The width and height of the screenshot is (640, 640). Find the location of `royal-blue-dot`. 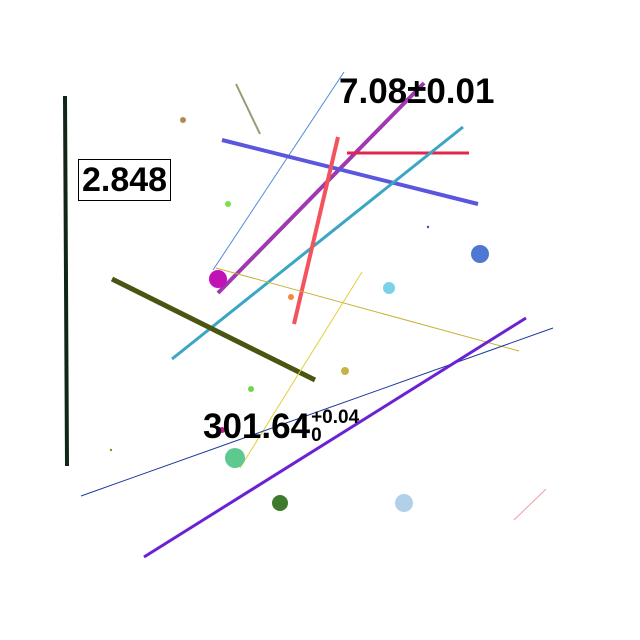

royal-blue-dot is located at coordinates (480, 254).